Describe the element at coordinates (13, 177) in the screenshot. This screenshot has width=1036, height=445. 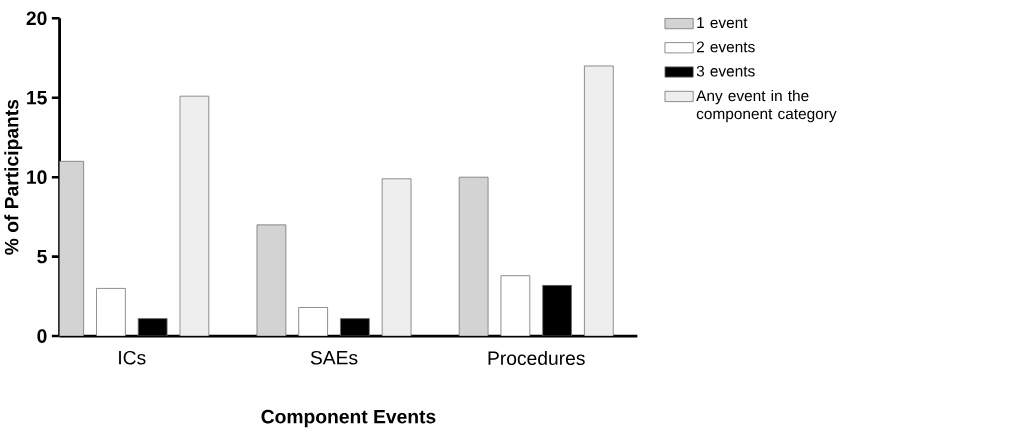
I see `y-axis-title: % of Participants` at that location.